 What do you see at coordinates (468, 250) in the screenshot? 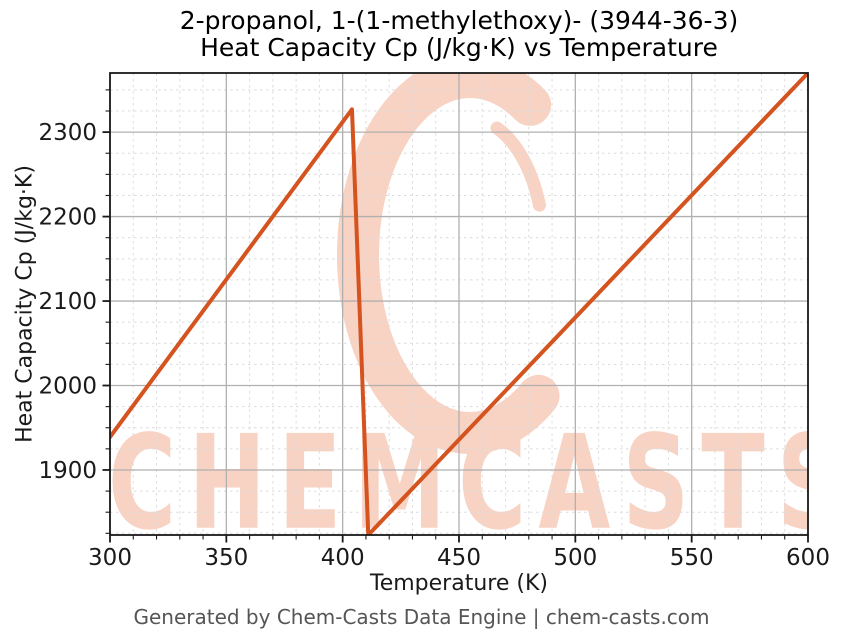
I see `watermark-swirl-inner-icon` at bounding box center [468, 250].